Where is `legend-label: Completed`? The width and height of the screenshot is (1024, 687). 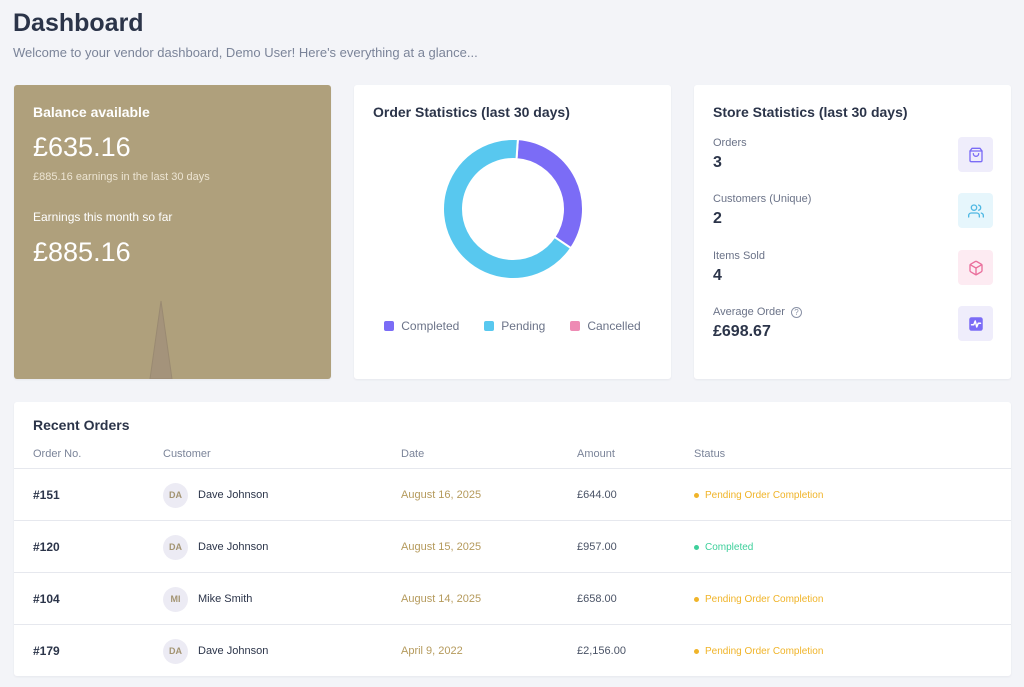
legend-label: Completed is located at coordinates (430, 326).